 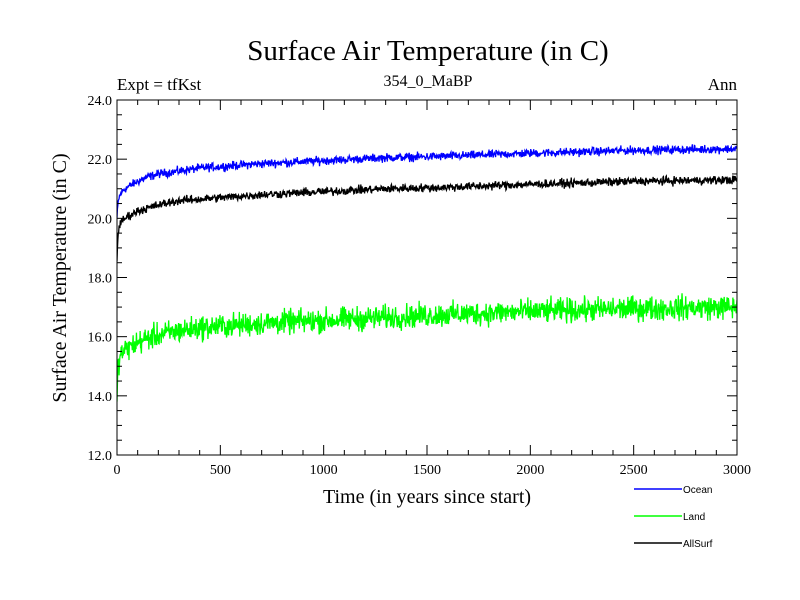 I want to click on series-line-allsurf, so click(x=427, y=218).